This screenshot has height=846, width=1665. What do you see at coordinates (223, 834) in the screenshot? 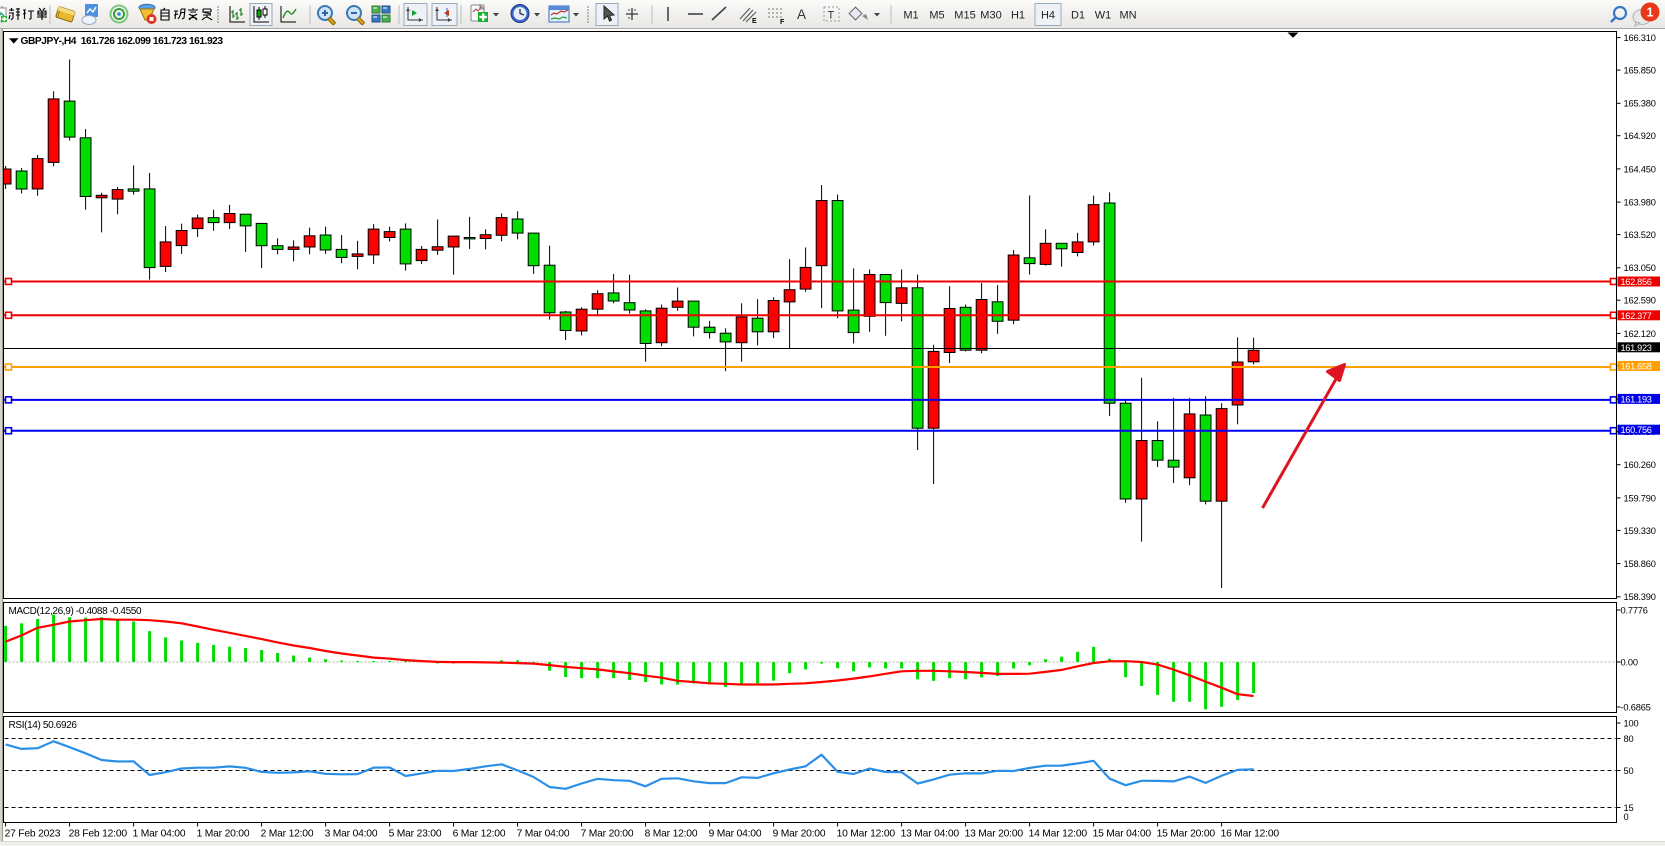
I see `svg-text: 1 Mar 20:00` at bounding box center [223, 834].